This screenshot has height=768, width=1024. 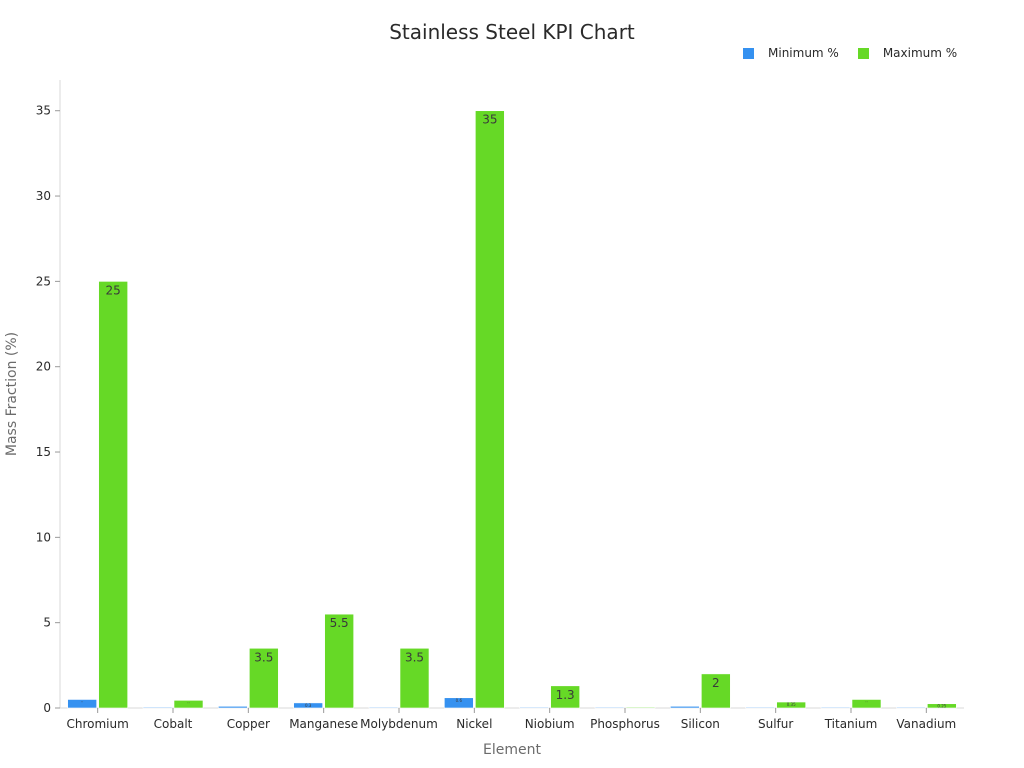 I want to click on bar-data-label: 2, so click(x=716, y=683).